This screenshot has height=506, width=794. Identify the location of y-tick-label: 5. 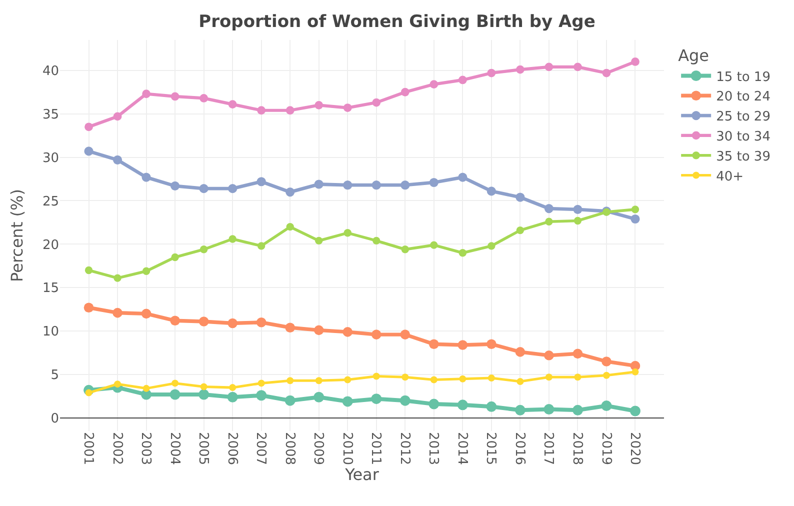
(54, 376).